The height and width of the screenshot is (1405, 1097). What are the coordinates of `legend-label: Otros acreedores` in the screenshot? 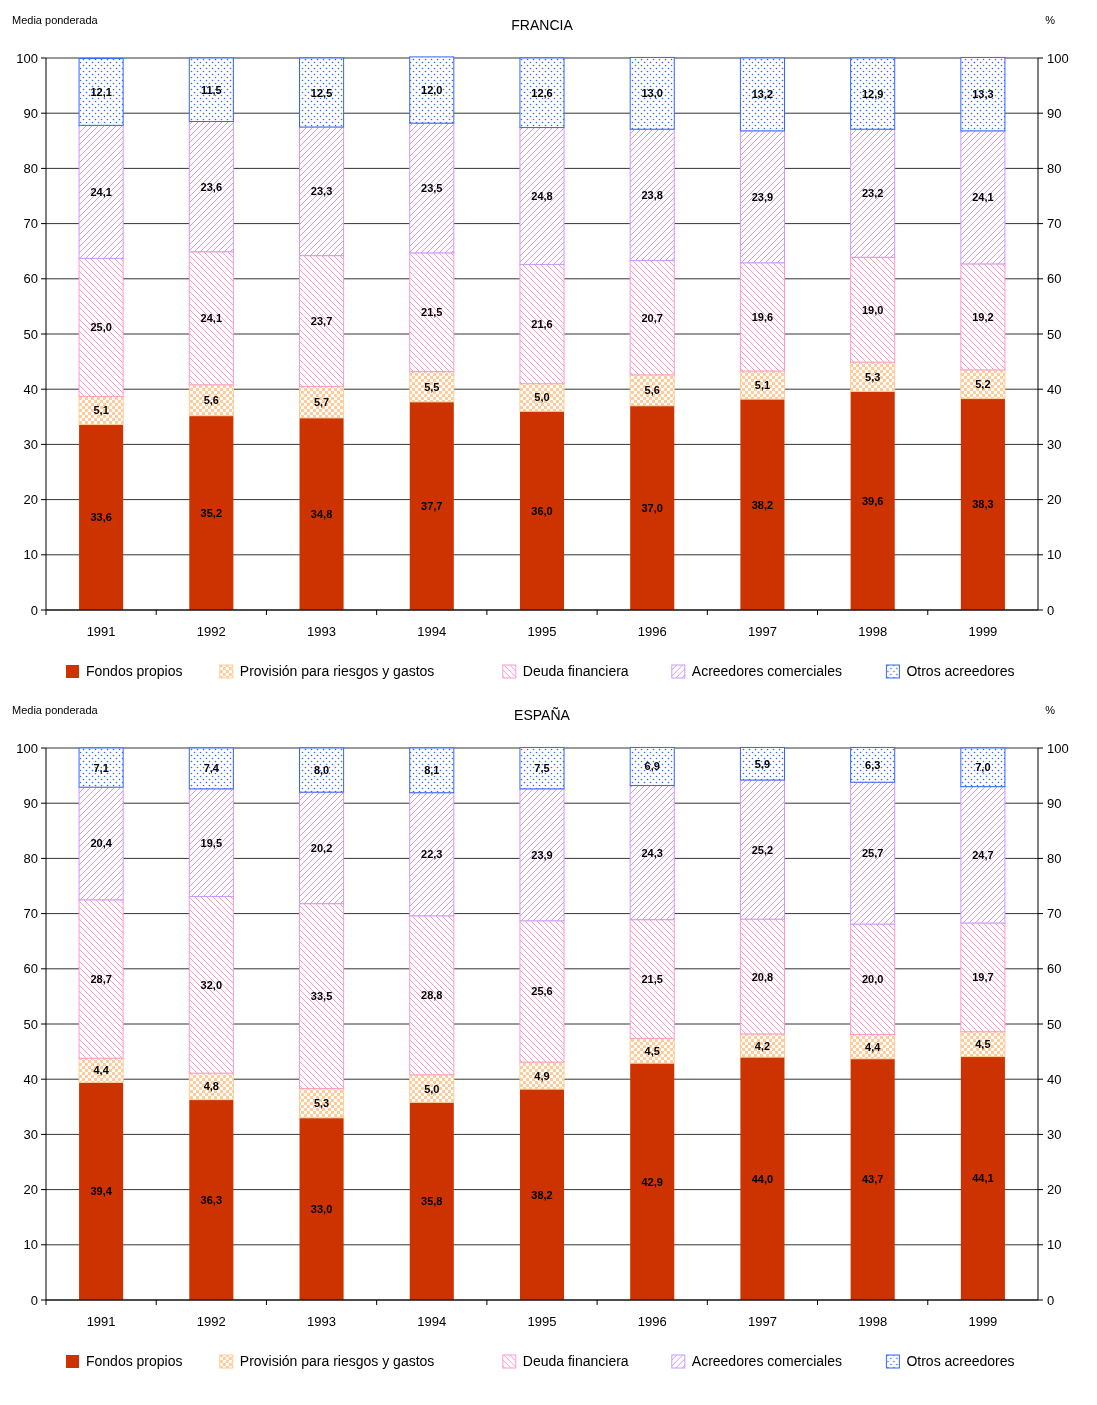 It's located at (960, 1361).